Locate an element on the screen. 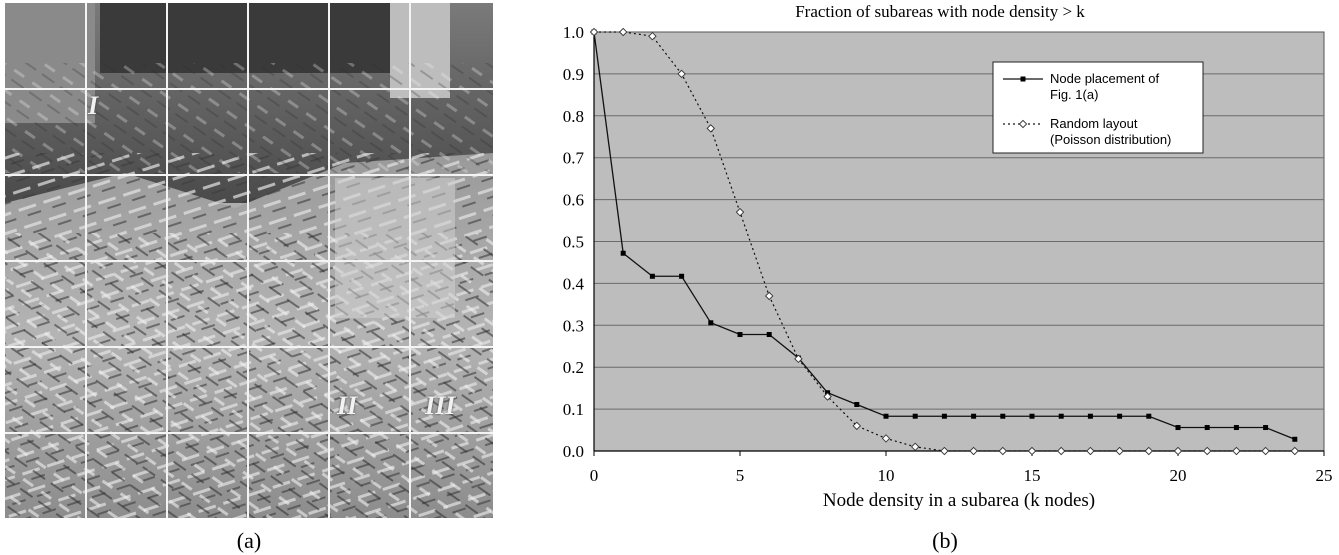  x-tick-label: 5 is located at coordinates (740, 475).